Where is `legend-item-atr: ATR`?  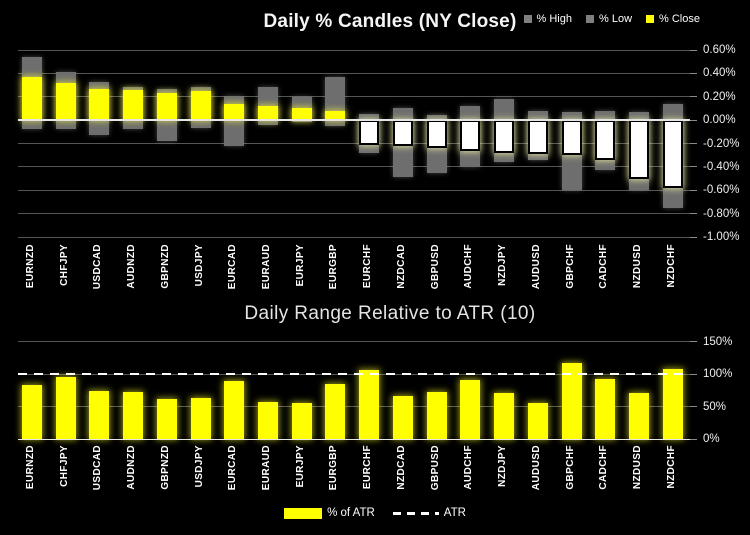
legend-item-atr: ATR is located at coordinates (429, 513).